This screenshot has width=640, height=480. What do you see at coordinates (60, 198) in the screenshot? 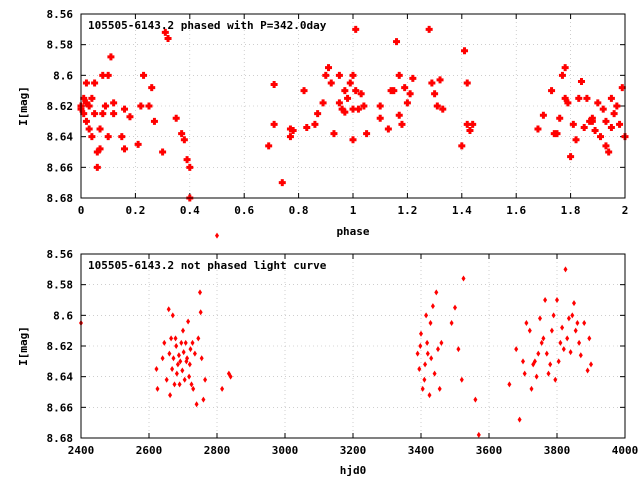
I see `phased-y-tick-label: 8.68` at bounding box center [60, 198].